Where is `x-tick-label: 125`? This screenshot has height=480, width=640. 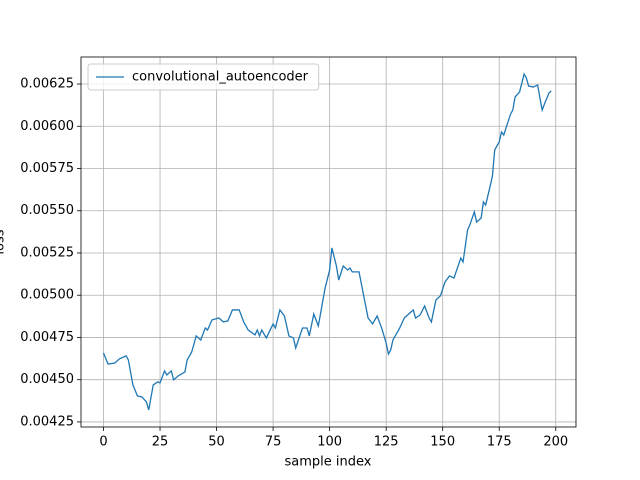
x-tick-label: 125 is located at coordinates (386, 442).